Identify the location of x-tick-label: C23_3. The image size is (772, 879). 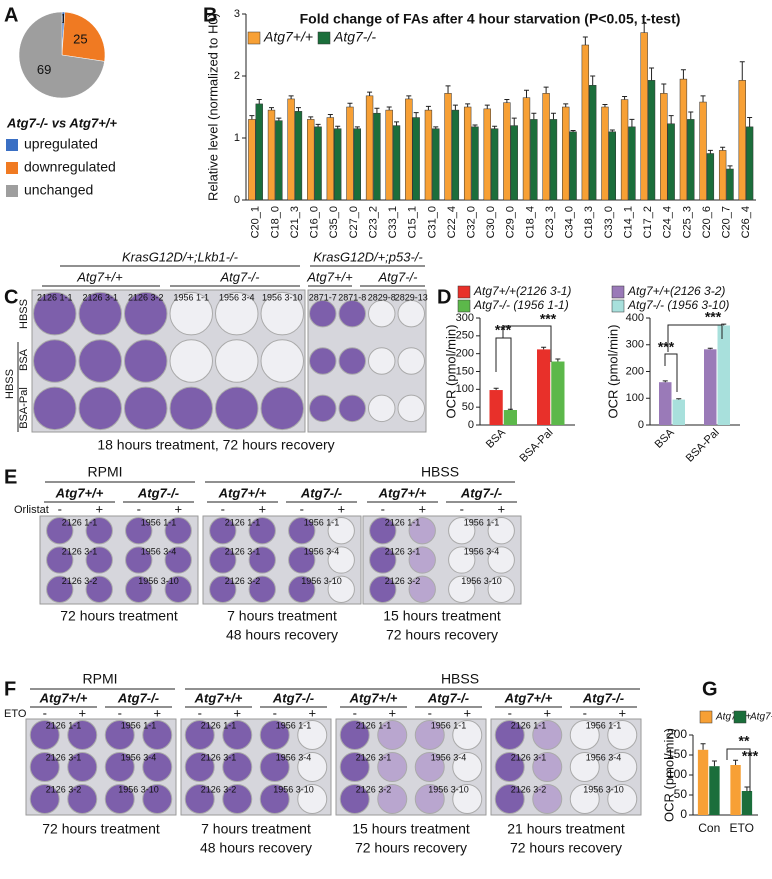
(550, 222).